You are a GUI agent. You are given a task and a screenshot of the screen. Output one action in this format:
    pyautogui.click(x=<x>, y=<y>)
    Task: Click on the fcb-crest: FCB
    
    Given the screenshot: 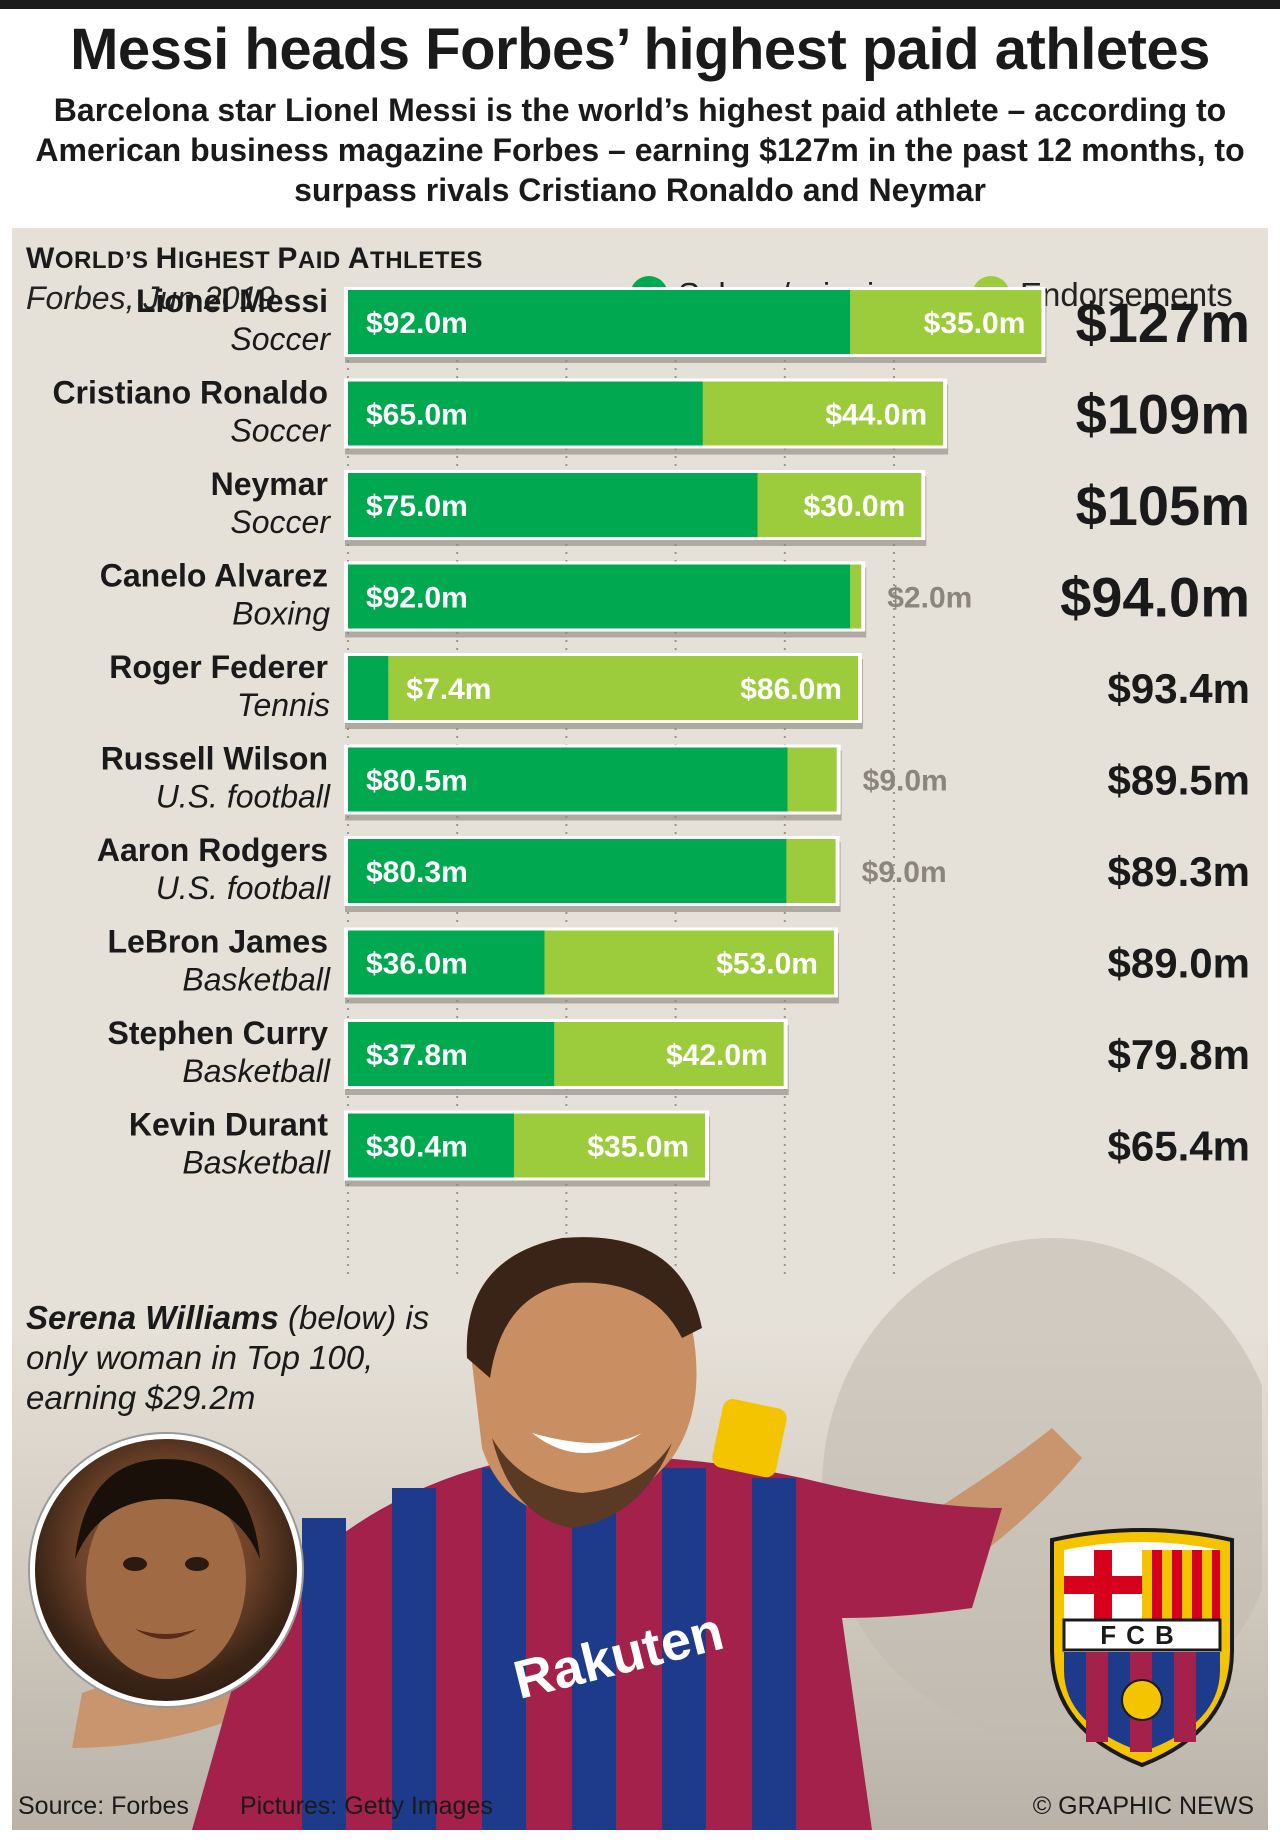 What is the action you would take?
    pyautogui.click(x=1142, y=1648)
    